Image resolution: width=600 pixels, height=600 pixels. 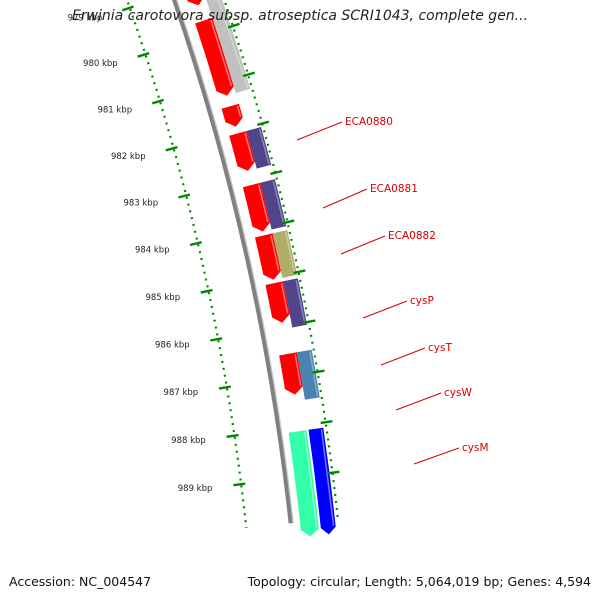 What do you see at coordinates (85, 18) in the screenshot?
I see `kbp-tick-label: 979 kbp` at bounding box center [85, 18].